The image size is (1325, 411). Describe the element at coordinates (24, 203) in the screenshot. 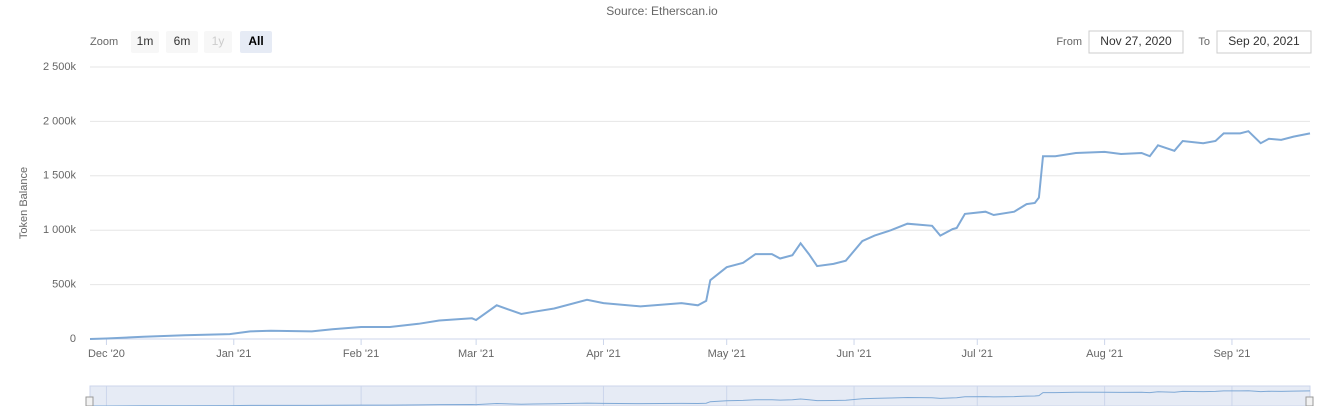

I see `y-axis-title: Token Balance` at that location.